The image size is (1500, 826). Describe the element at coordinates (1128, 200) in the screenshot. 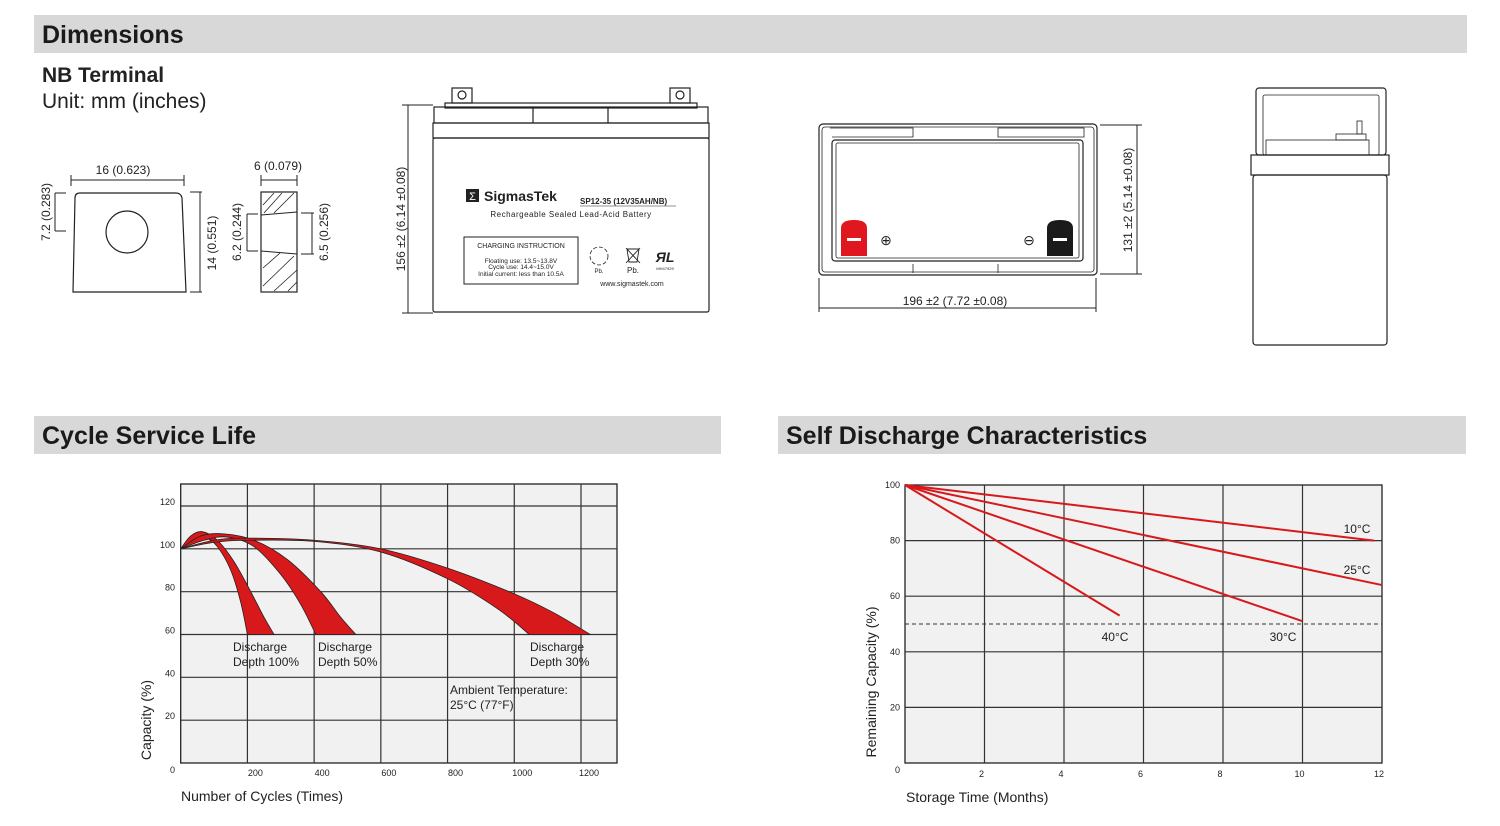

I see `battery-width-label: 131 ±2 (5.14 ±0.08)` at that location.